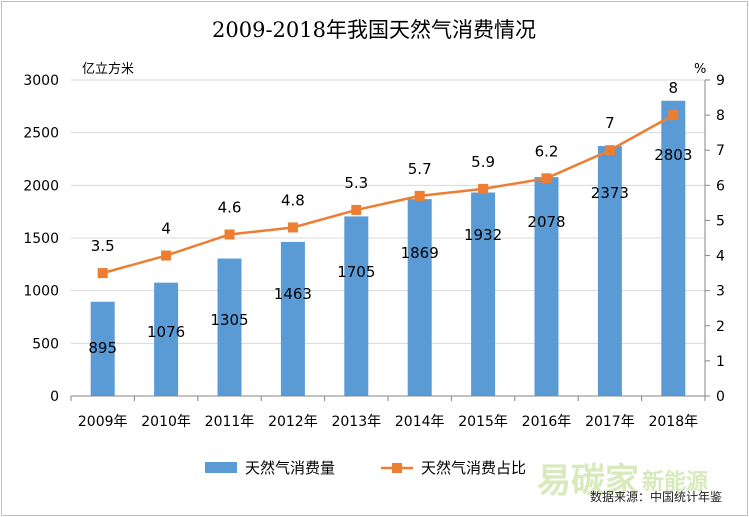 The width and height of the screenshot is (749, 517). What do you see at coordinates (420, 422) in the screenshot?
I see `x-tick-label: 2014年` at bounding box center [420, 422].